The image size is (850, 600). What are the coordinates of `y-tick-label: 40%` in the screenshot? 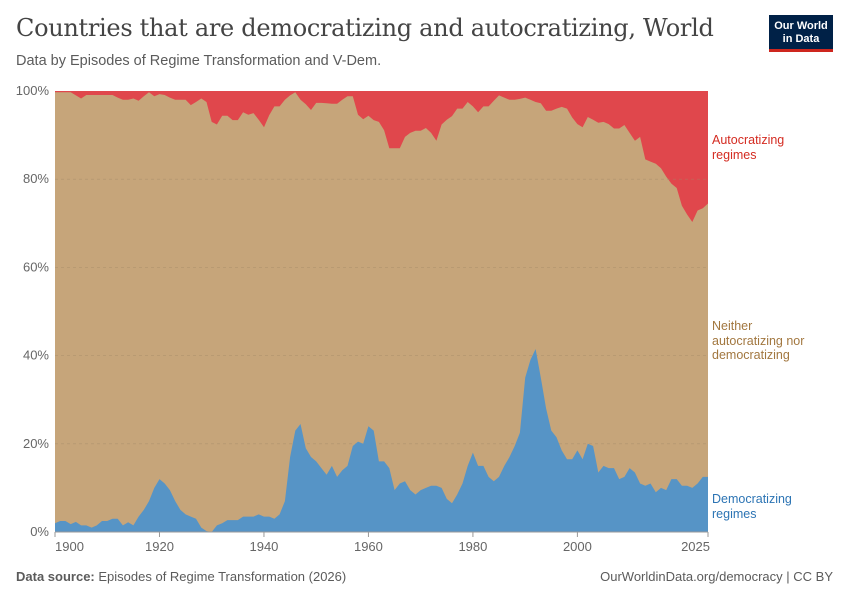 It's located at (36, 355).